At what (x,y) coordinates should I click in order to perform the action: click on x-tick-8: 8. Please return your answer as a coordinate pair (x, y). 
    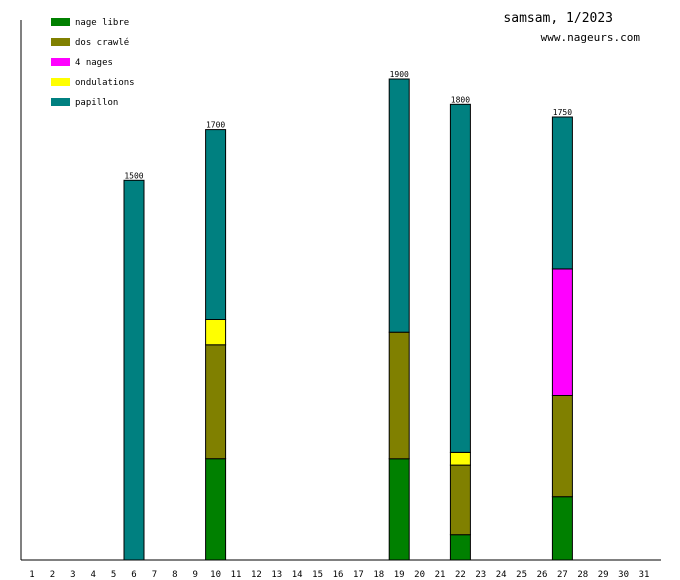
    Looking at the image, I should click on (174, 575).